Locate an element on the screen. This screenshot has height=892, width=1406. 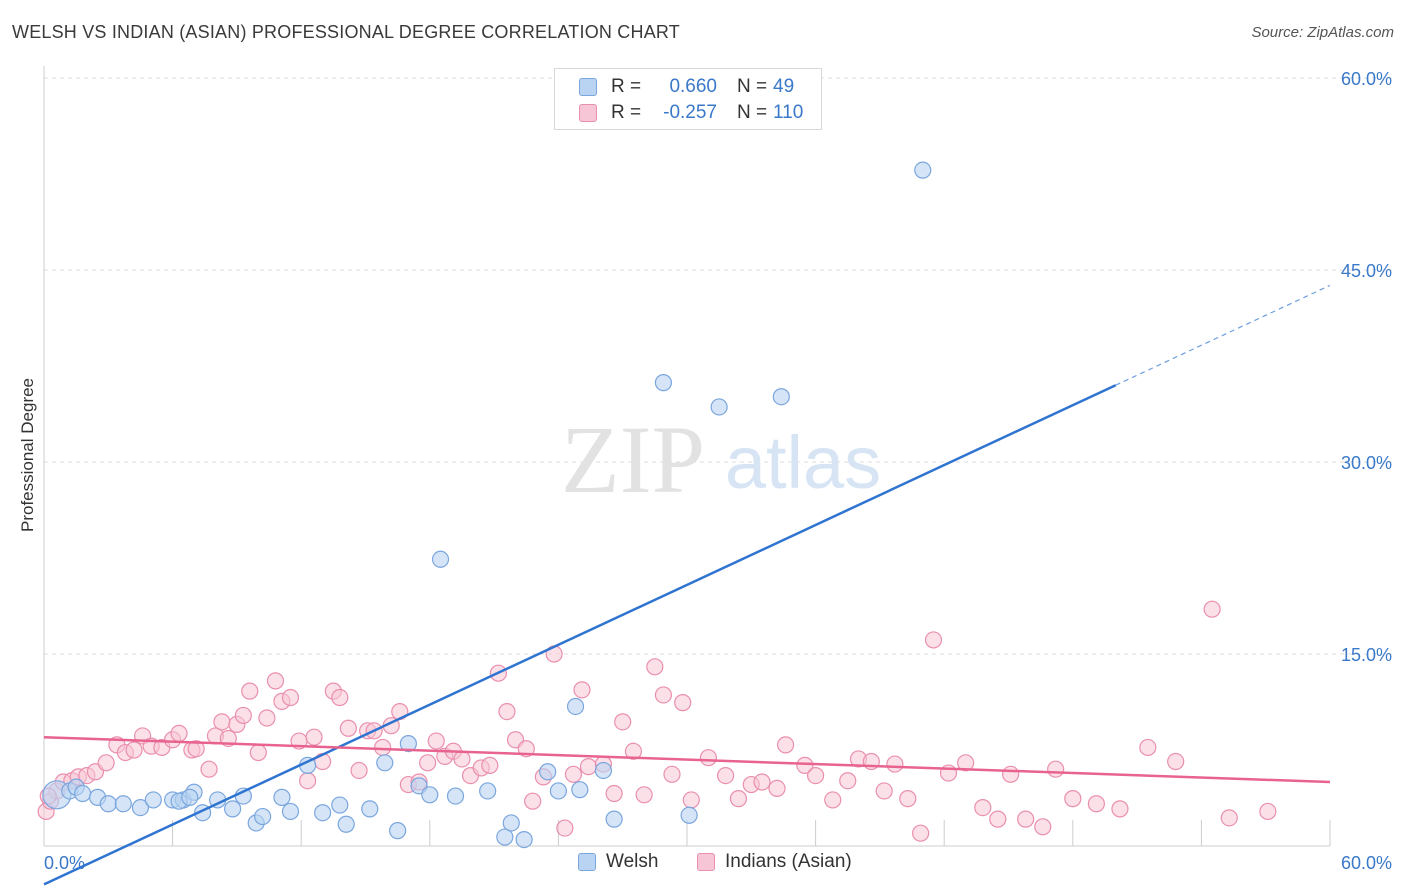
watermark: ZIP atlas is located at coordinates (721, 459).